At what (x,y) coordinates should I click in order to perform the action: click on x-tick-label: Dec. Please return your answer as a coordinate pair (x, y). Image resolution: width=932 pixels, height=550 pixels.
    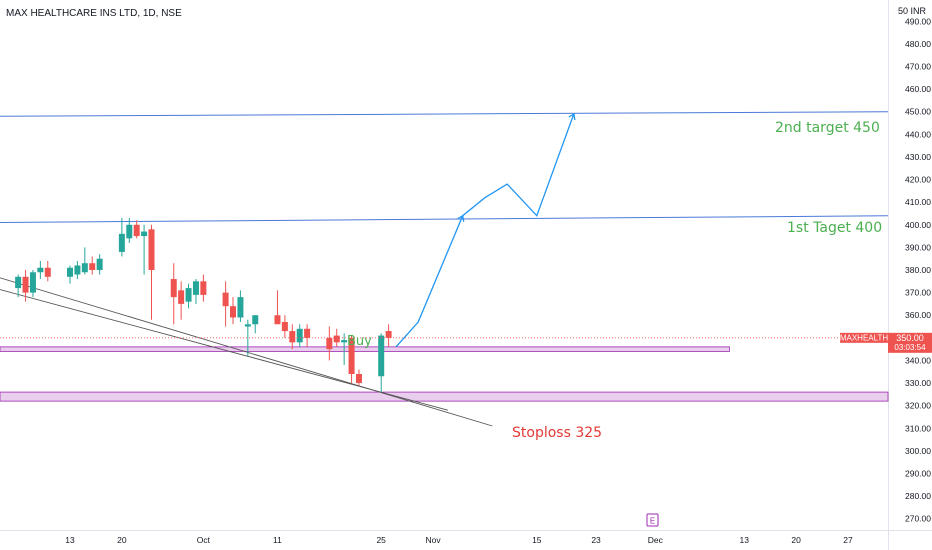
    Looking at the image, I should click on (656, 540).